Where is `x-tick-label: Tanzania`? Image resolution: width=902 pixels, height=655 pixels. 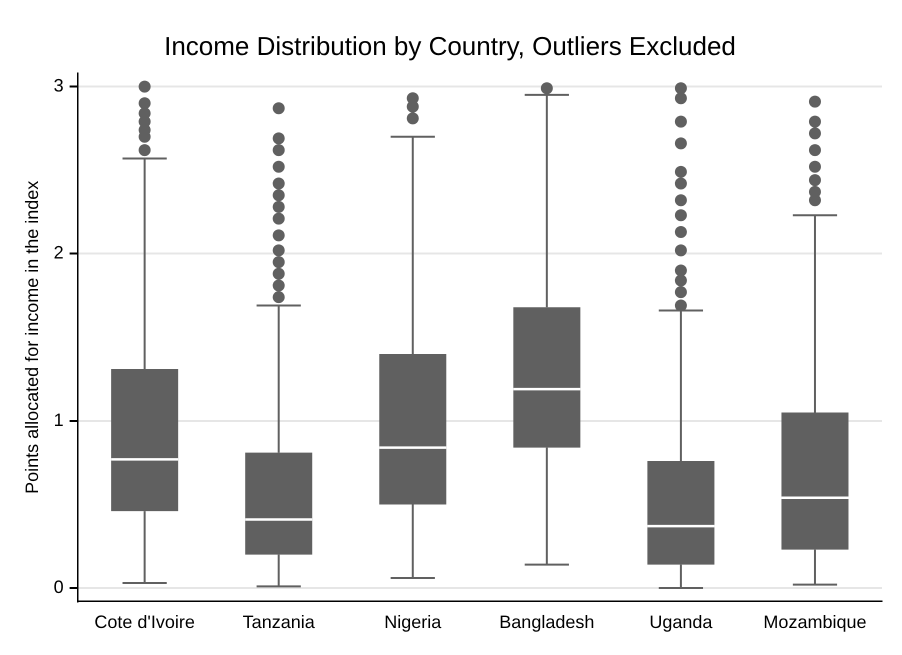 x-tick-label: Tanzania is located at coordinates (279, 622).